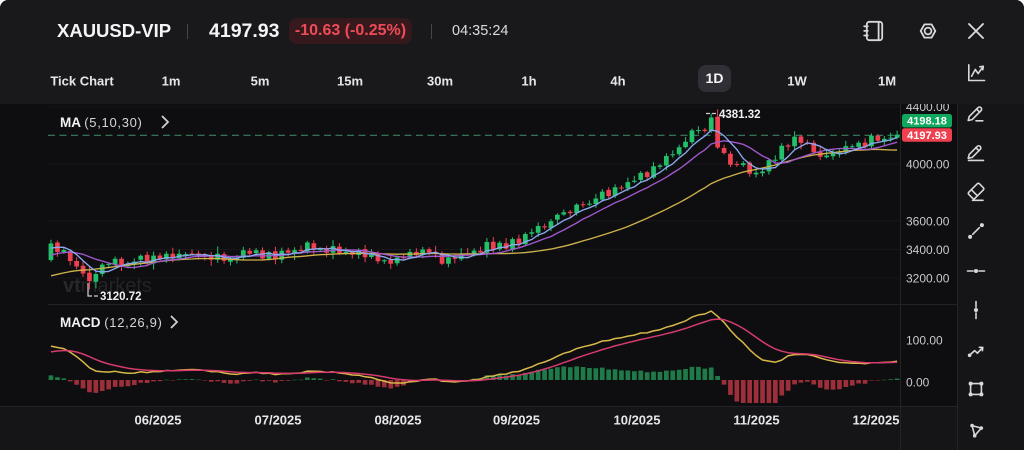  I want to click on svg-text: 4197.93, so click(927, 136).